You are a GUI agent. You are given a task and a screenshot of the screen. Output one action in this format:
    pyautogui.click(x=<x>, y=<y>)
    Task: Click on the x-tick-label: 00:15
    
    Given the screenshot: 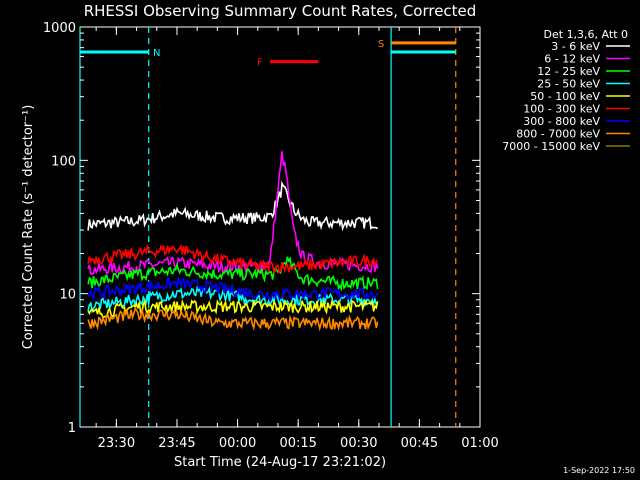 What is the action you would take?
    pyautogui.click(x=297, y=443)
    